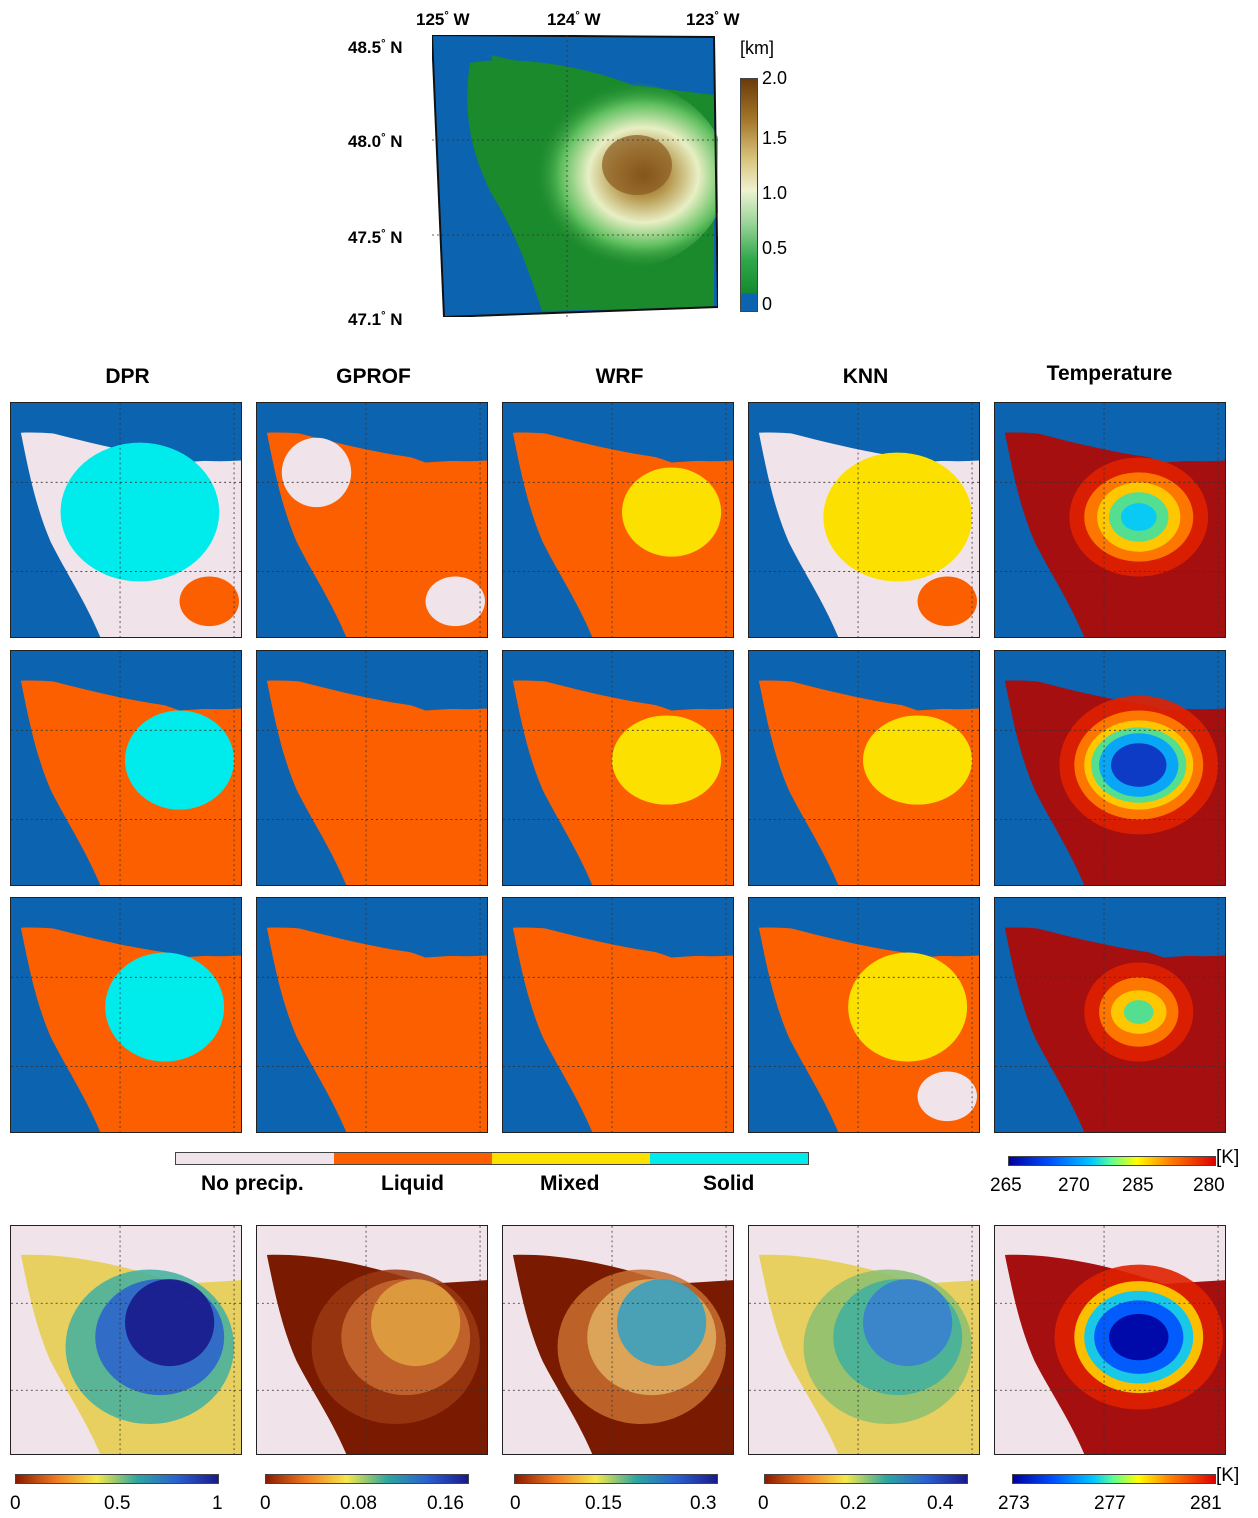 The image size is (1258, 1518). Describe the element at coordinates (603, 1503) in the screenshot. I see `colorbar-tick: 0.15` at that location.